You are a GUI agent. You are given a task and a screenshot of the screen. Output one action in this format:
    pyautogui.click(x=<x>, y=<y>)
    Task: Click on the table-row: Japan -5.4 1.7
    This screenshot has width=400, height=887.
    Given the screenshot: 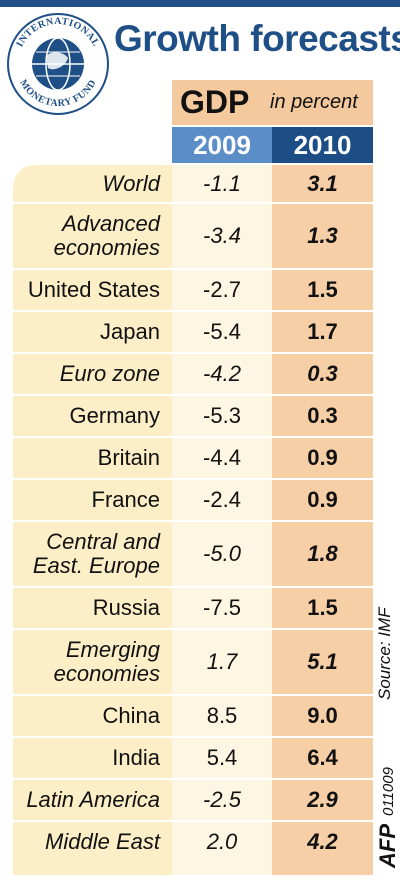 What is the action you would take?
    pyautogui.click(x=193, y=332)
    